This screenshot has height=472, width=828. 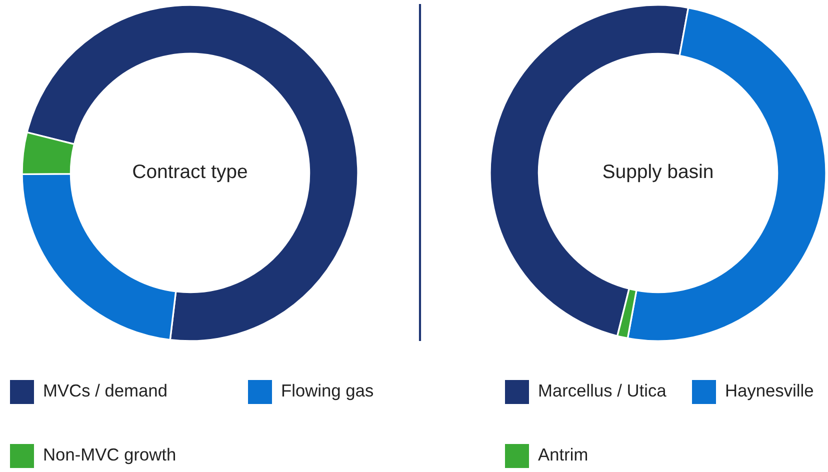 What do you see at coordinates (769, 392) in the screenshot?
I see `legend-label: Haynesville` at bounding box center [769, 392].